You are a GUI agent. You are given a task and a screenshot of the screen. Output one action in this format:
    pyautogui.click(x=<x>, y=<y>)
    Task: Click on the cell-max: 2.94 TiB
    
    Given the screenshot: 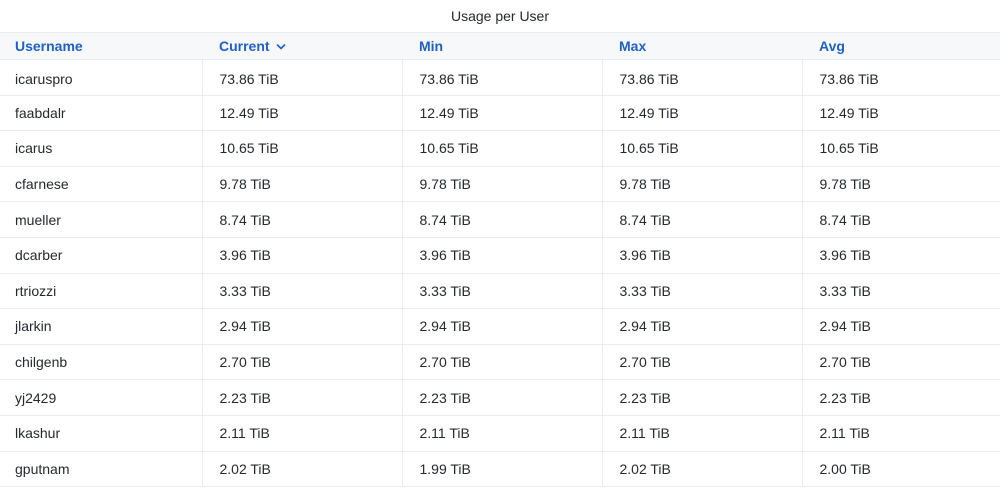 What is the action you would take?
    pyautogui.click(x=701, y=326)
    